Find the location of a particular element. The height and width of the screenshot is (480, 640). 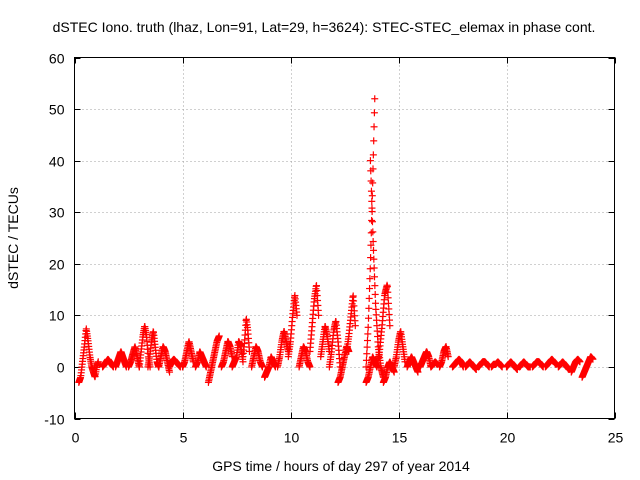

x-tick-label: 15 is located at coordinates (400, 438).